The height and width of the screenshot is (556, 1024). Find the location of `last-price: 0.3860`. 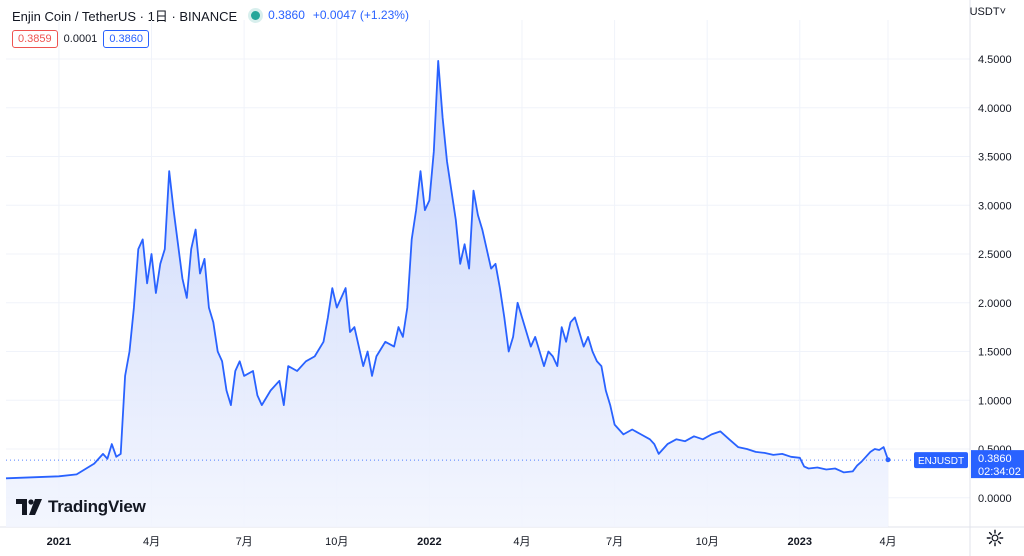

last-price: 0.3860 is located at coordinates (286, 15).